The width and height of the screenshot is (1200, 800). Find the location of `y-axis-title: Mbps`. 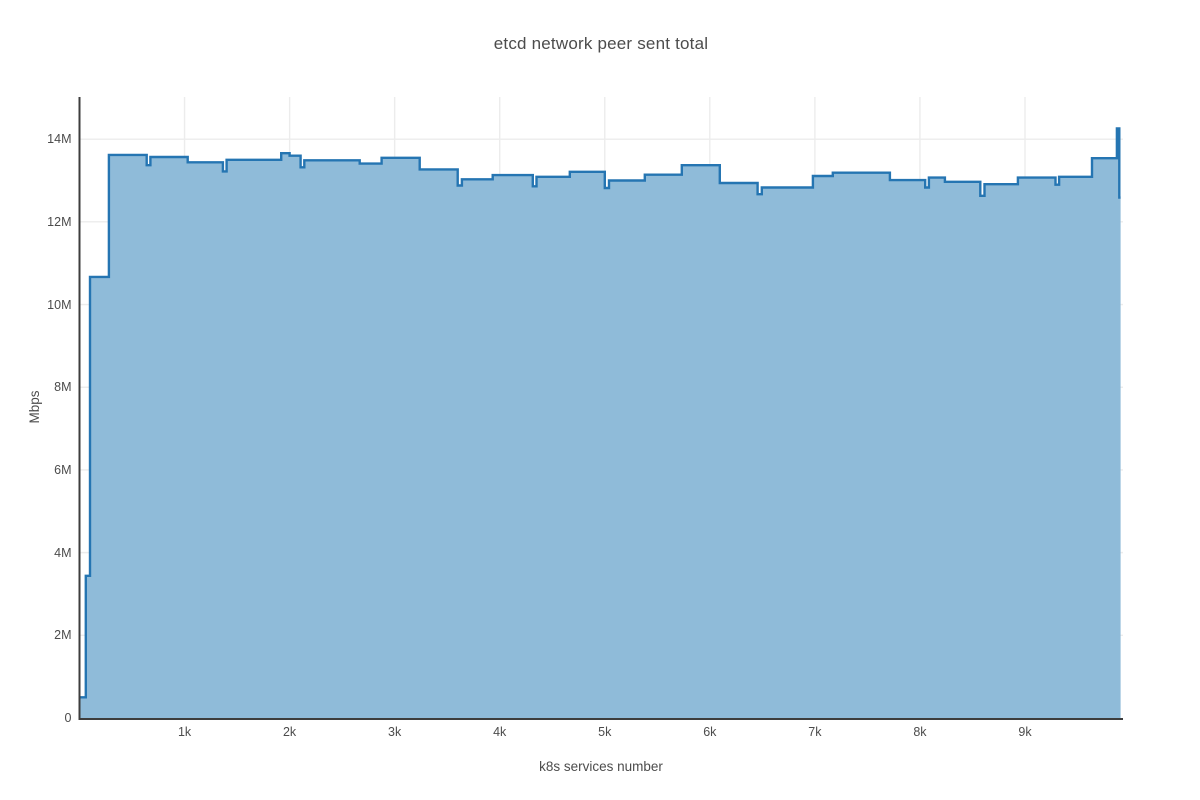

y-axis-title: Mbps is located at coordinates (34, 407).